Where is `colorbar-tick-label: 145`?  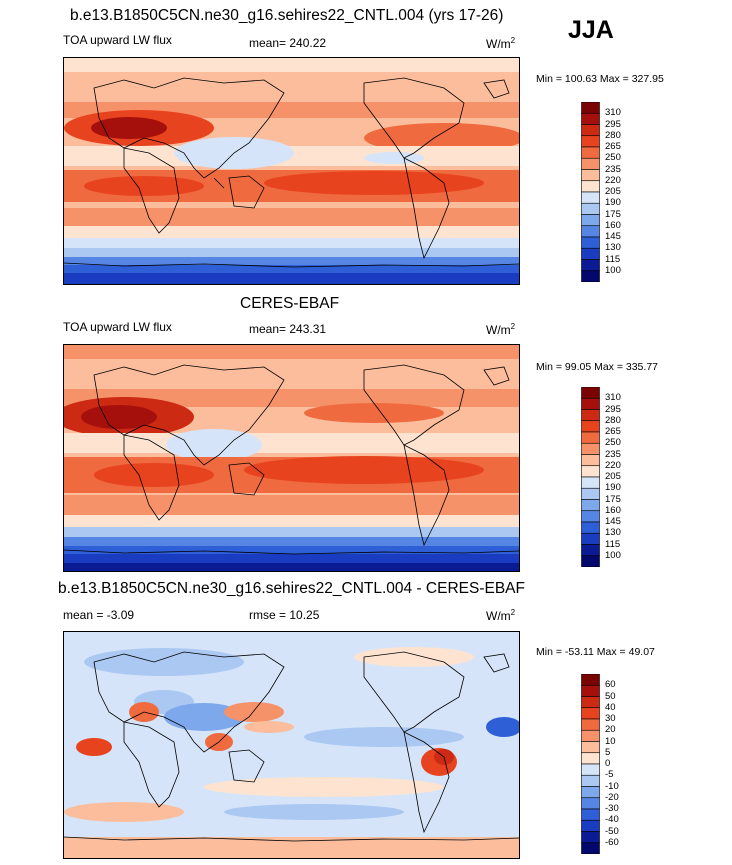 colorbar-tick-label: 145 is located at coordinates (613, 521).